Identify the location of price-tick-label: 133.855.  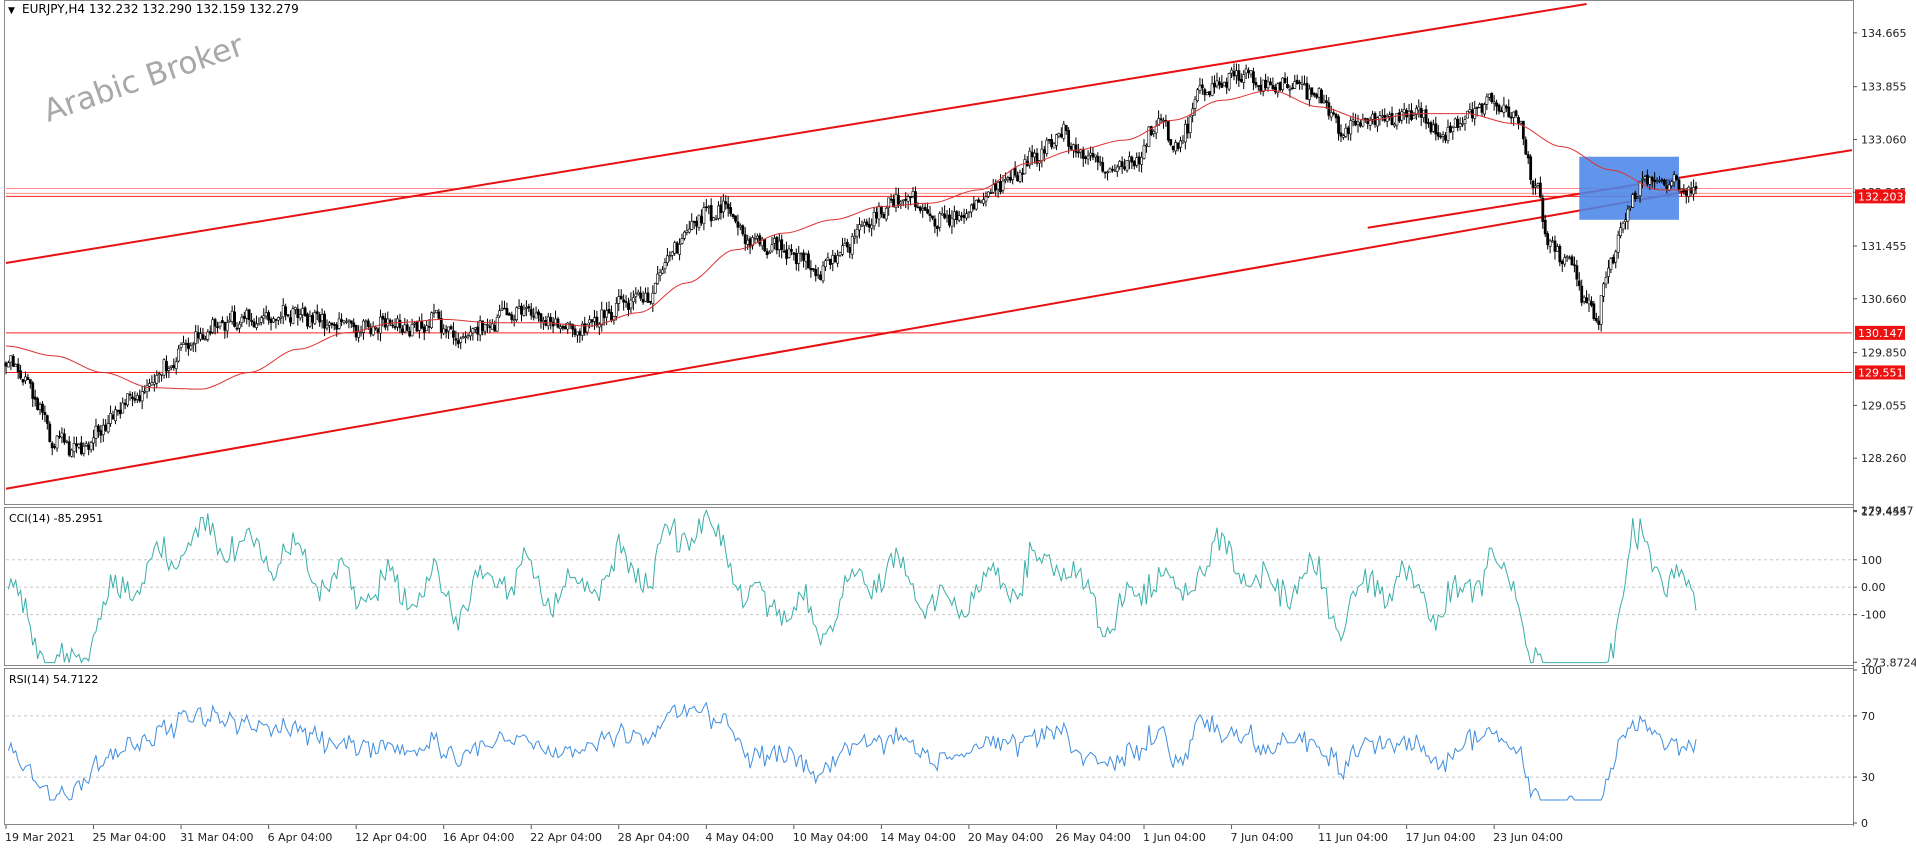
(1884, 87).